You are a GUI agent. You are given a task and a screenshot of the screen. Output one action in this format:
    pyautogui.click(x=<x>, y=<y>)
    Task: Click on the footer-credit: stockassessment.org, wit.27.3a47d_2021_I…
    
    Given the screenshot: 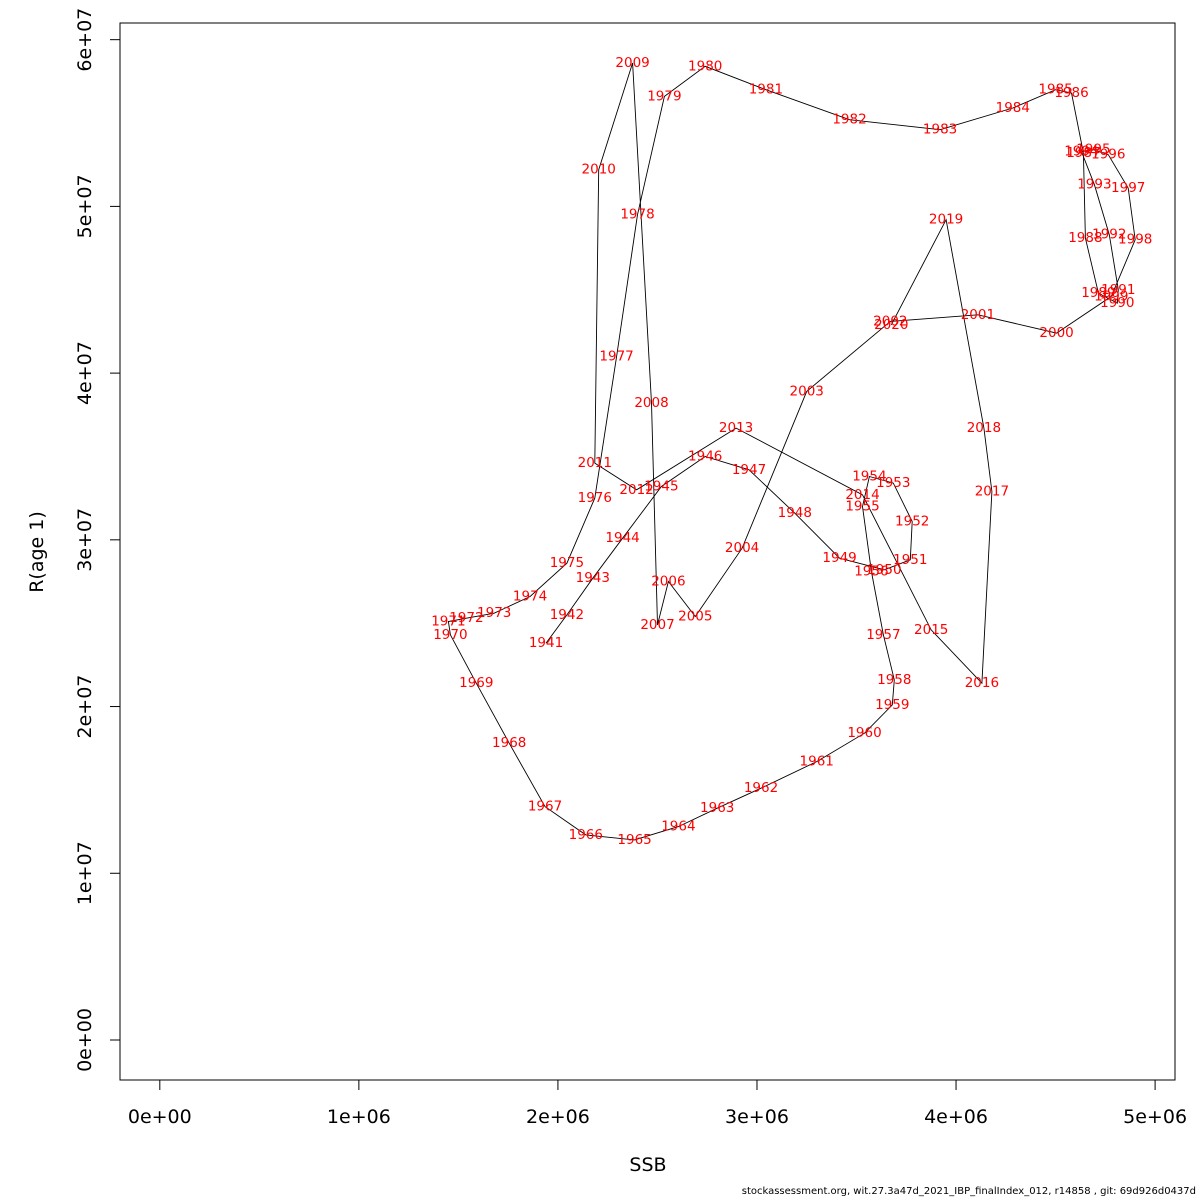 What is the action you would take?
    pyautogui.click(x=968, y=1191)
    